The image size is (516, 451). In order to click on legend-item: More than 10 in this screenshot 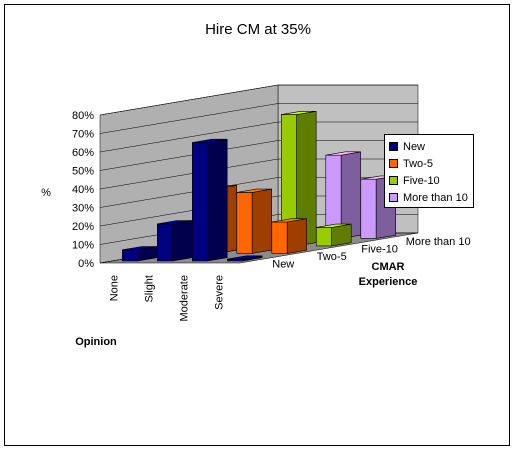, I will do `click(429, 197)`.